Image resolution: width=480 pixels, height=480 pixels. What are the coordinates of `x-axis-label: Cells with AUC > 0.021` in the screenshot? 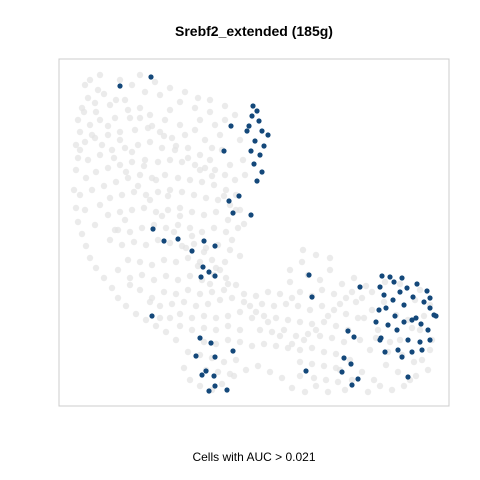 It's located at (253, 457).